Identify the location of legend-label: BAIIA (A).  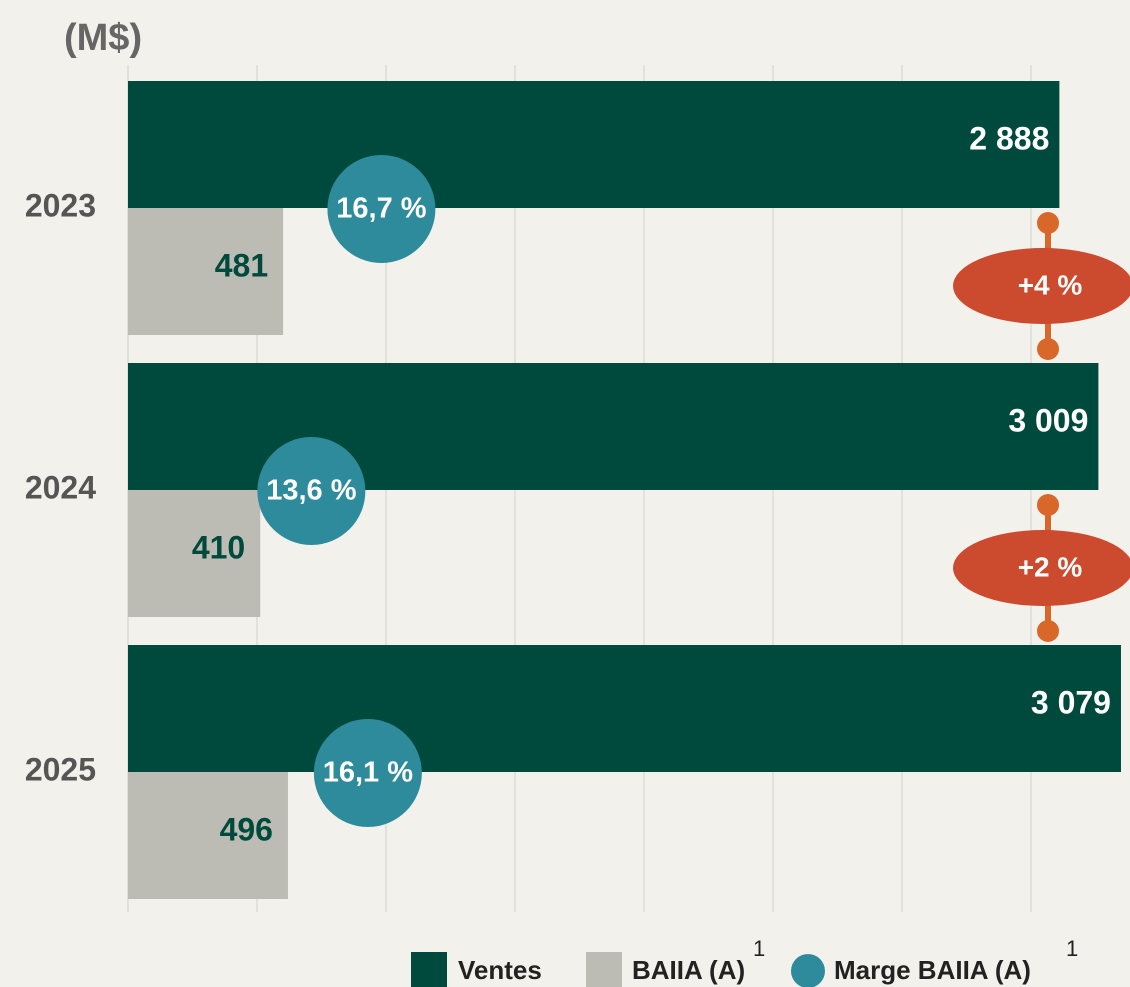
(688, 970).